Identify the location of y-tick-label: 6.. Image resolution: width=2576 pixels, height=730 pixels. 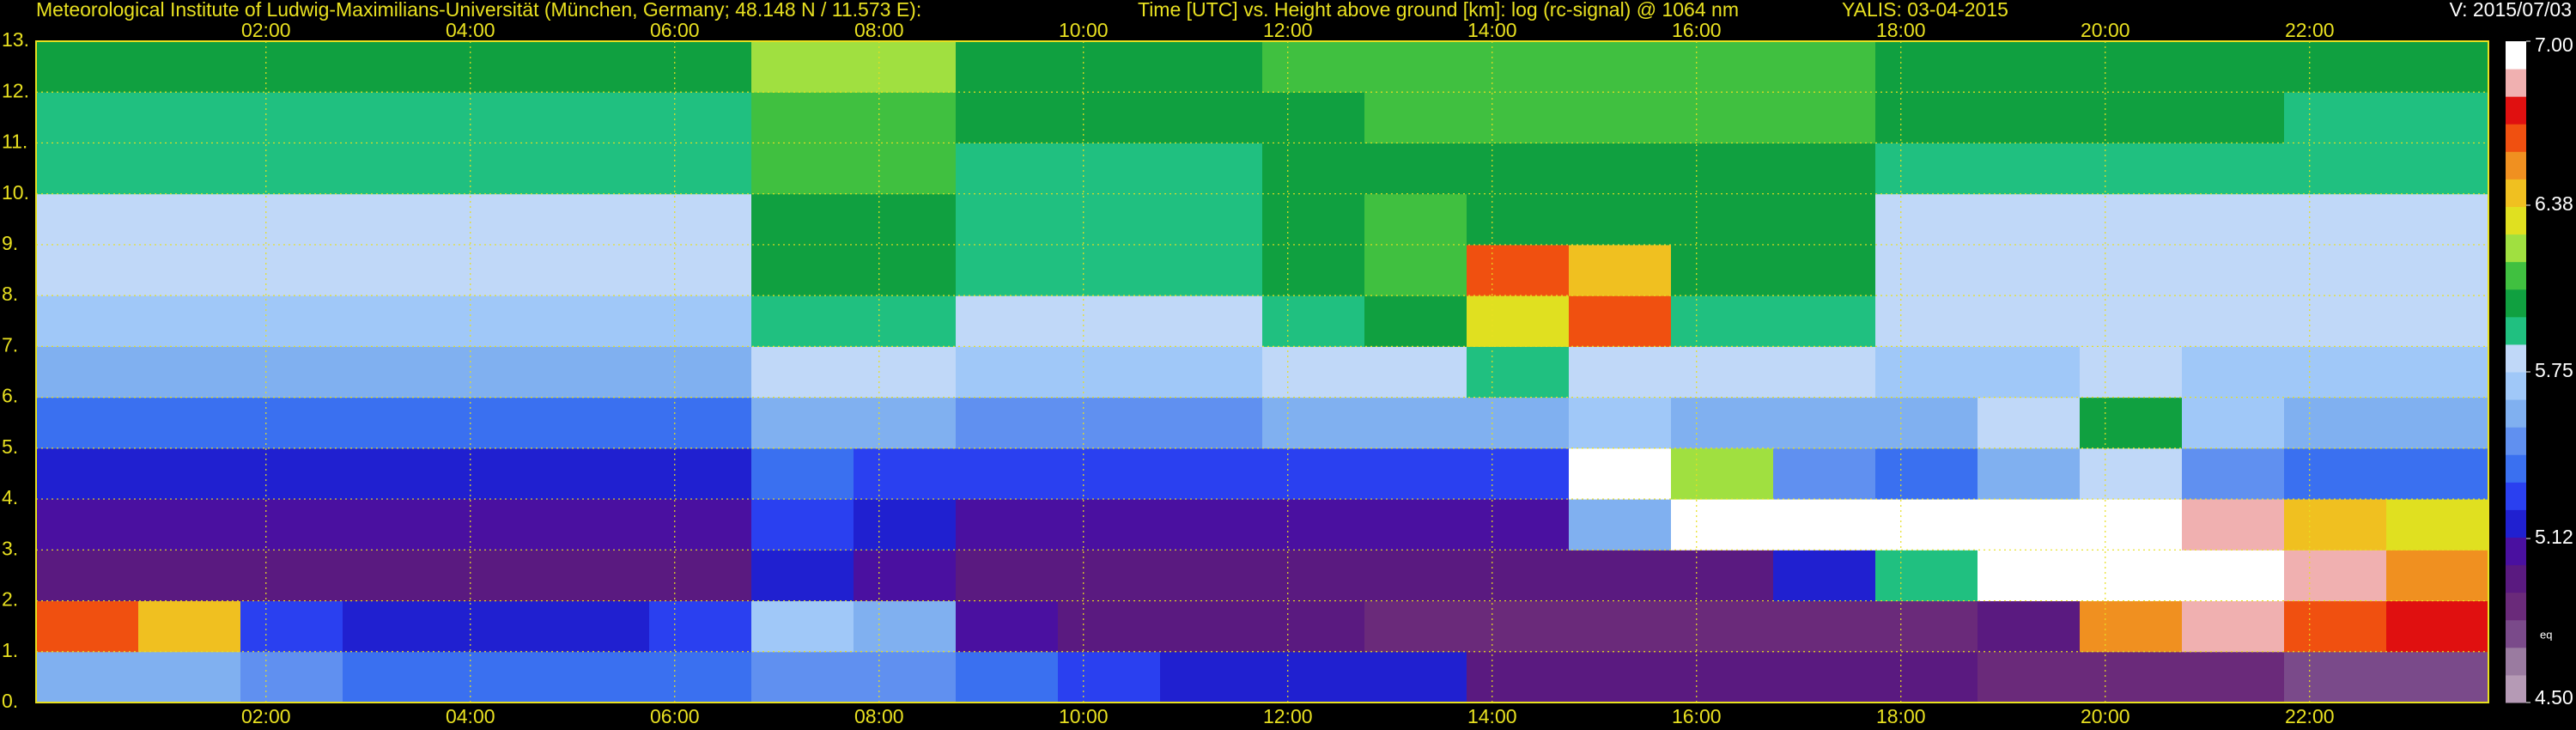
(10, 396).